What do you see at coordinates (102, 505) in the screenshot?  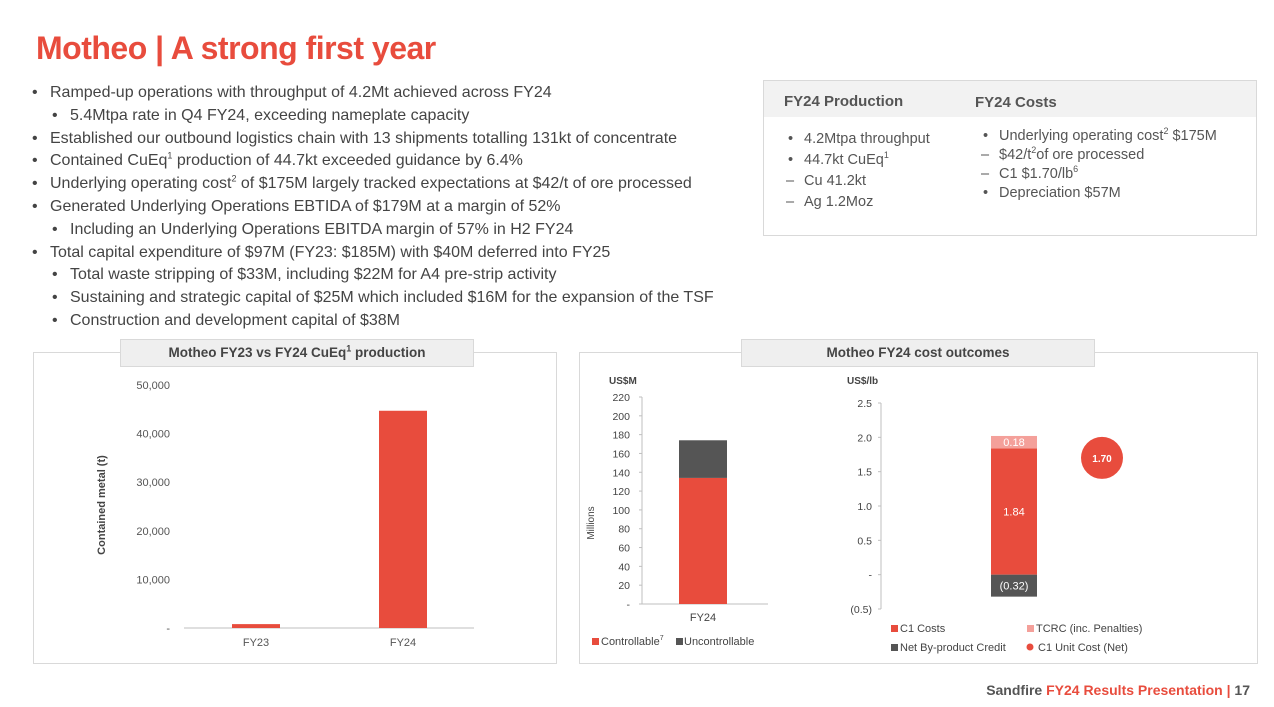 I see `y-axis-label: Contained metal (t)` at bounding box center [102, 505].